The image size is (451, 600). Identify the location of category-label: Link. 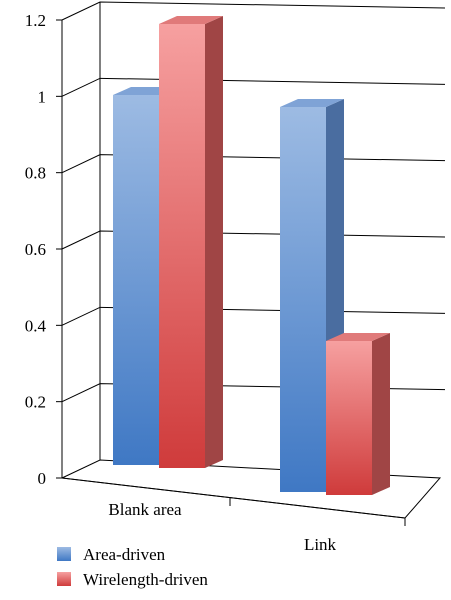
(320, 544).